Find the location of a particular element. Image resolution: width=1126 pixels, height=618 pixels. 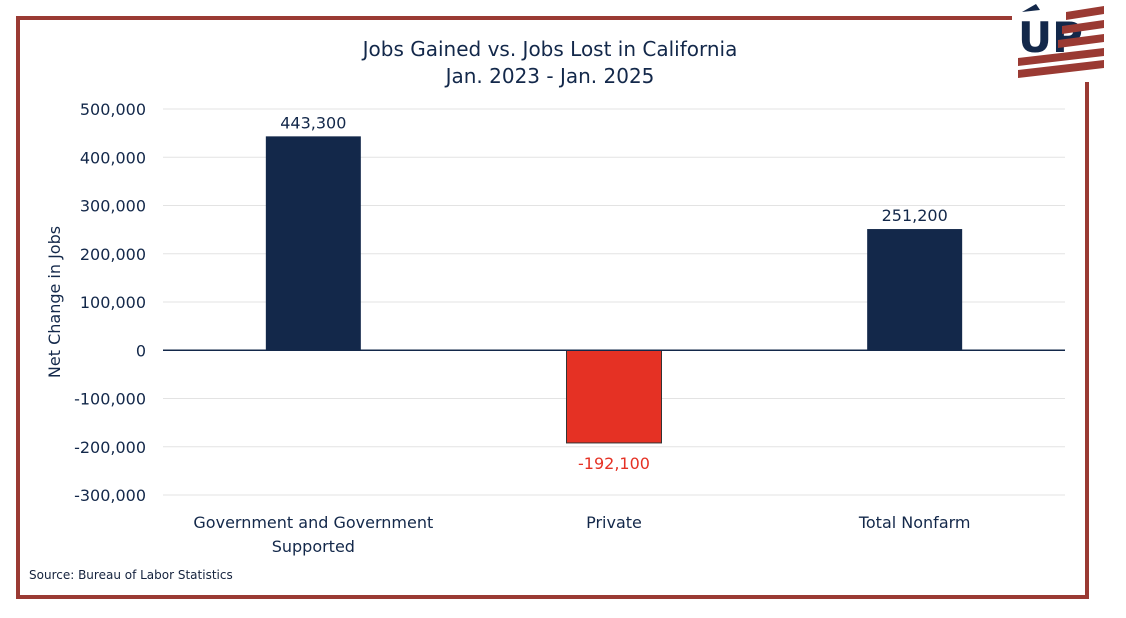

y-tick-label: 400,000 is located at coordinates (113, 157).